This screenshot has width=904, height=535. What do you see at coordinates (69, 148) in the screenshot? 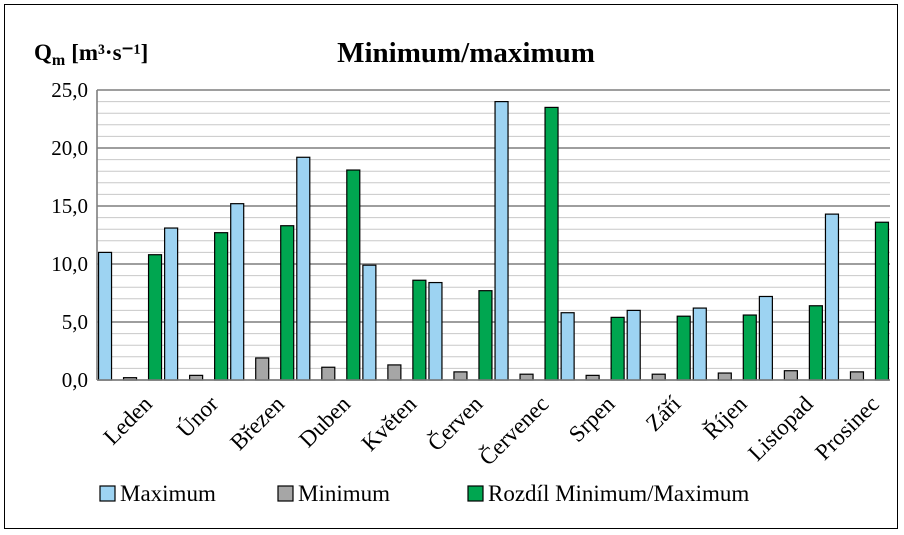
I see `y-tick-label: 20,0` at bounding box center [69, 148].